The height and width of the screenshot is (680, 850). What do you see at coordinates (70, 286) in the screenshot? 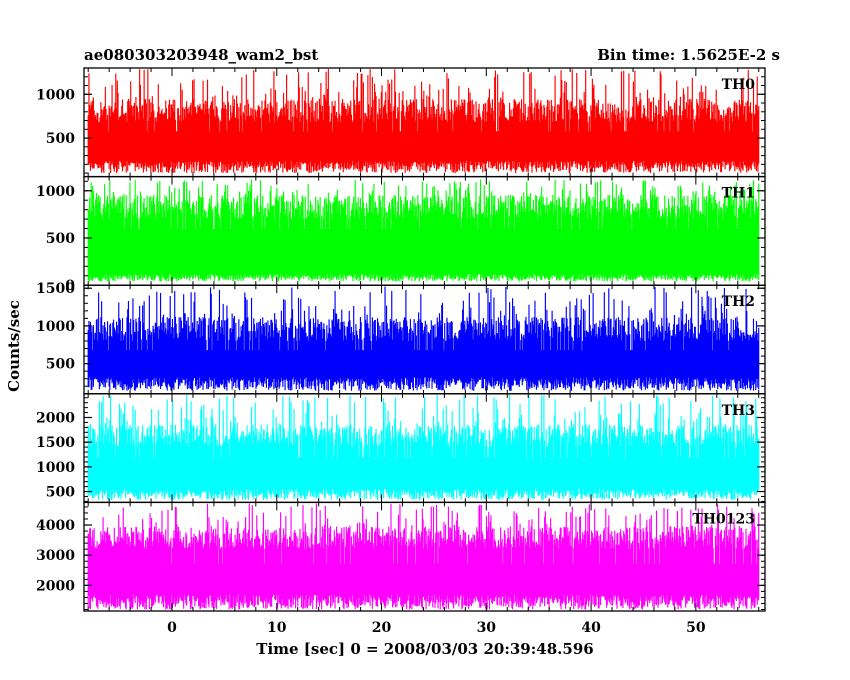
I see `y-tick-label: 0` at bounding box center [70, 286].